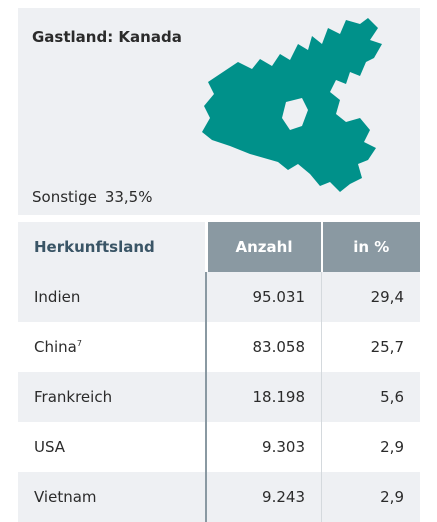  What do you see at coordinates (370, 397) in the screenshot?
I see `percent-cell: 5,6` at bounding box center [370, 397].